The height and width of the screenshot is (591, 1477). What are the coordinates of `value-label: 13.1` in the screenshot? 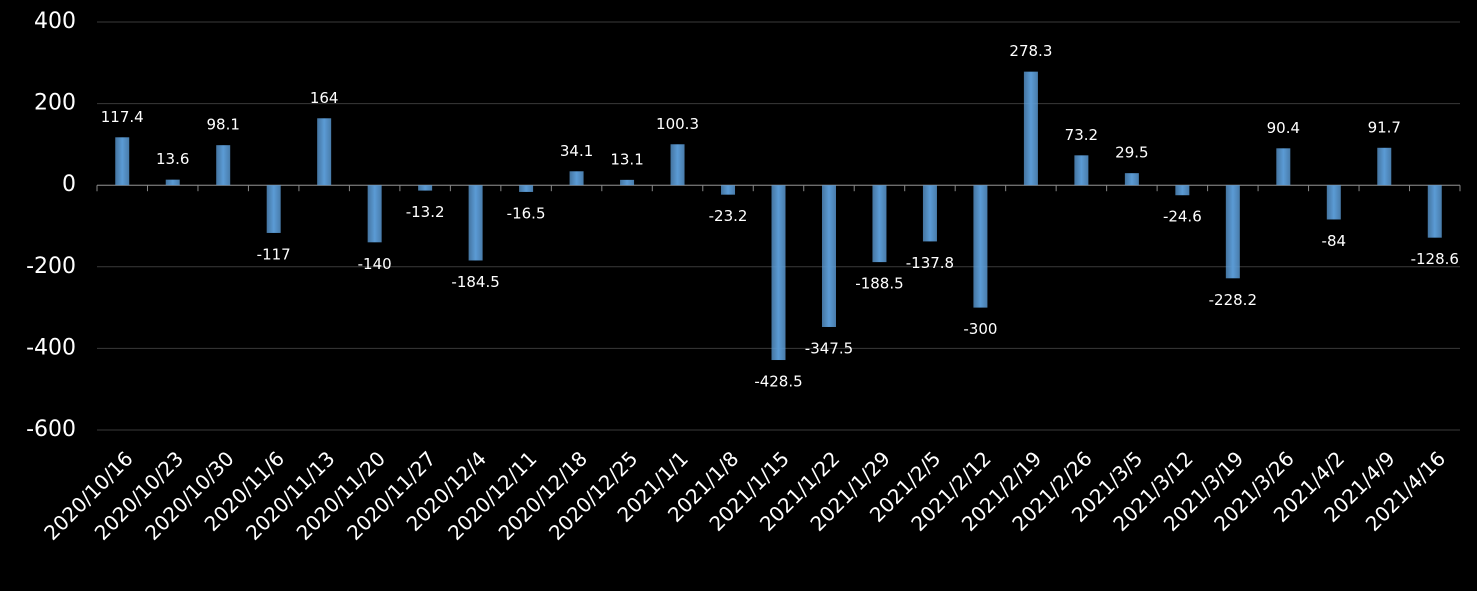 It's located at (626, 159).